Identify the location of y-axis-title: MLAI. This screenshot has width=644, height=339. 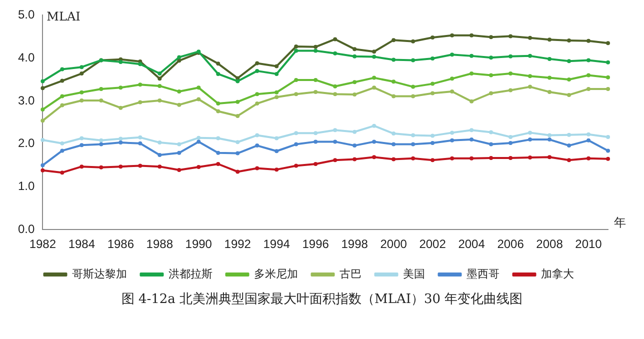
(63, 16).